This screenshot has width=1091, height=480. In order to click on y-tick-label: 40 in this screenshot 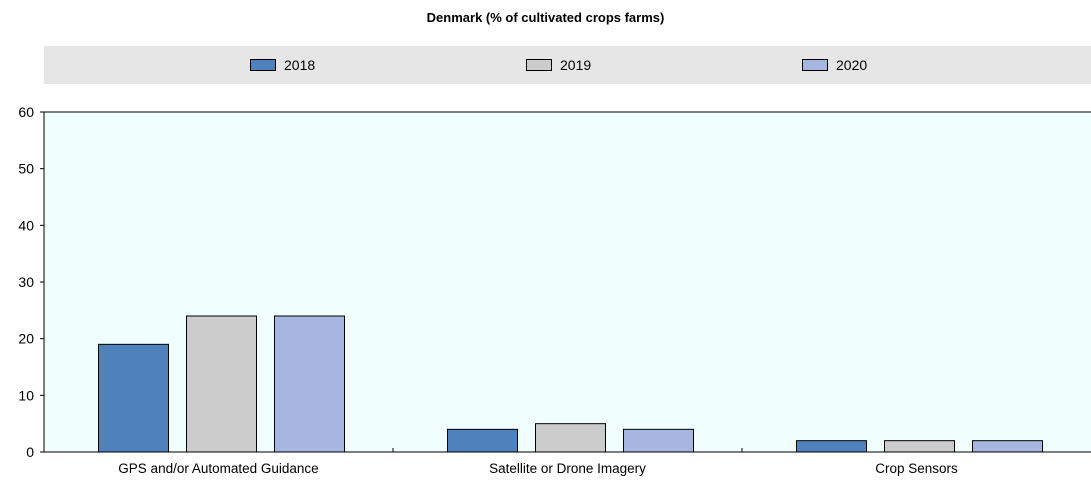, I will do `click(26, 225)`.